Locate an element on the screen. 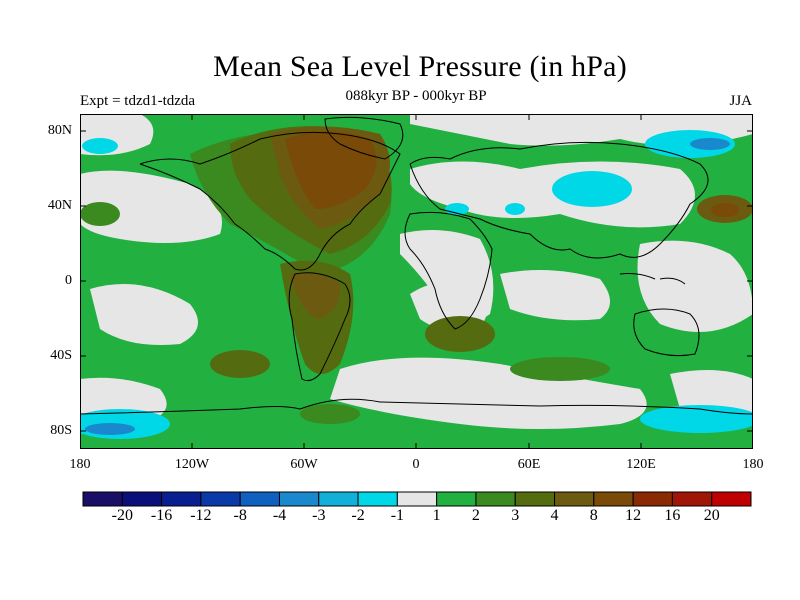 This screenshot has height=600, width=800. colorbar-label: -20 is located at coordinates (122, 515).